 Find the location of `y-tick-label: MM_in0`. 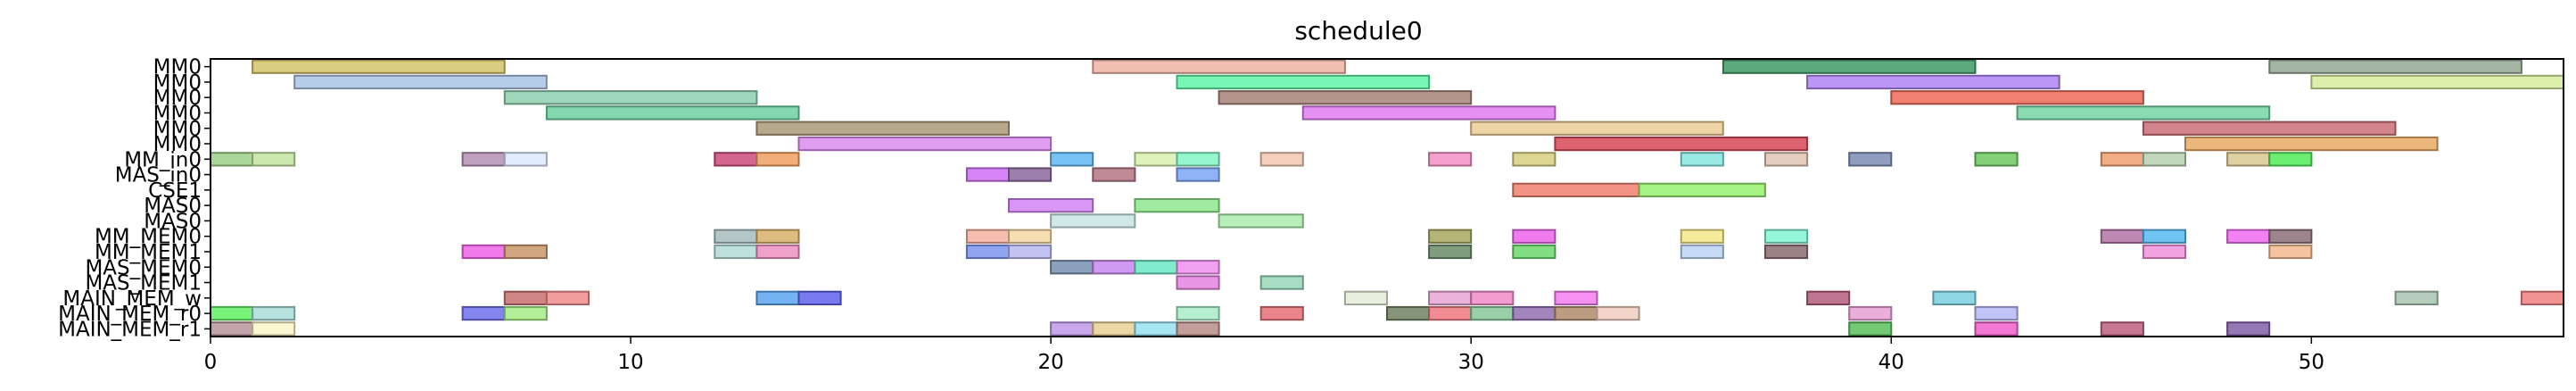

y-tick-label: MM_in0 is located at coordinates (163, 159).